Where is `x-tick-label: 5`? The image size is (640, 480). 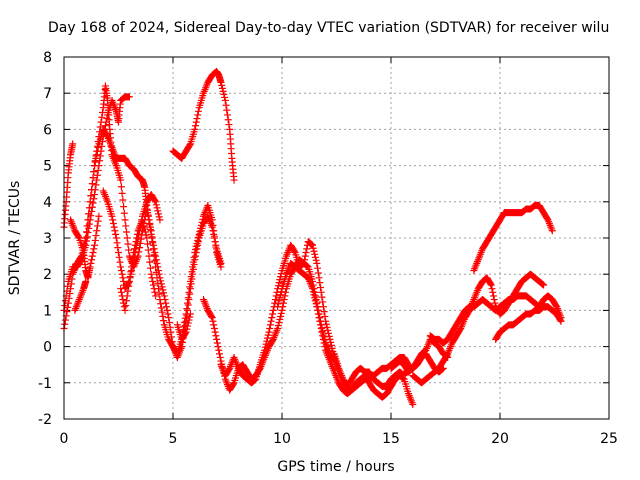 x-tick-label: 5 is located at coordinates (173, 439).